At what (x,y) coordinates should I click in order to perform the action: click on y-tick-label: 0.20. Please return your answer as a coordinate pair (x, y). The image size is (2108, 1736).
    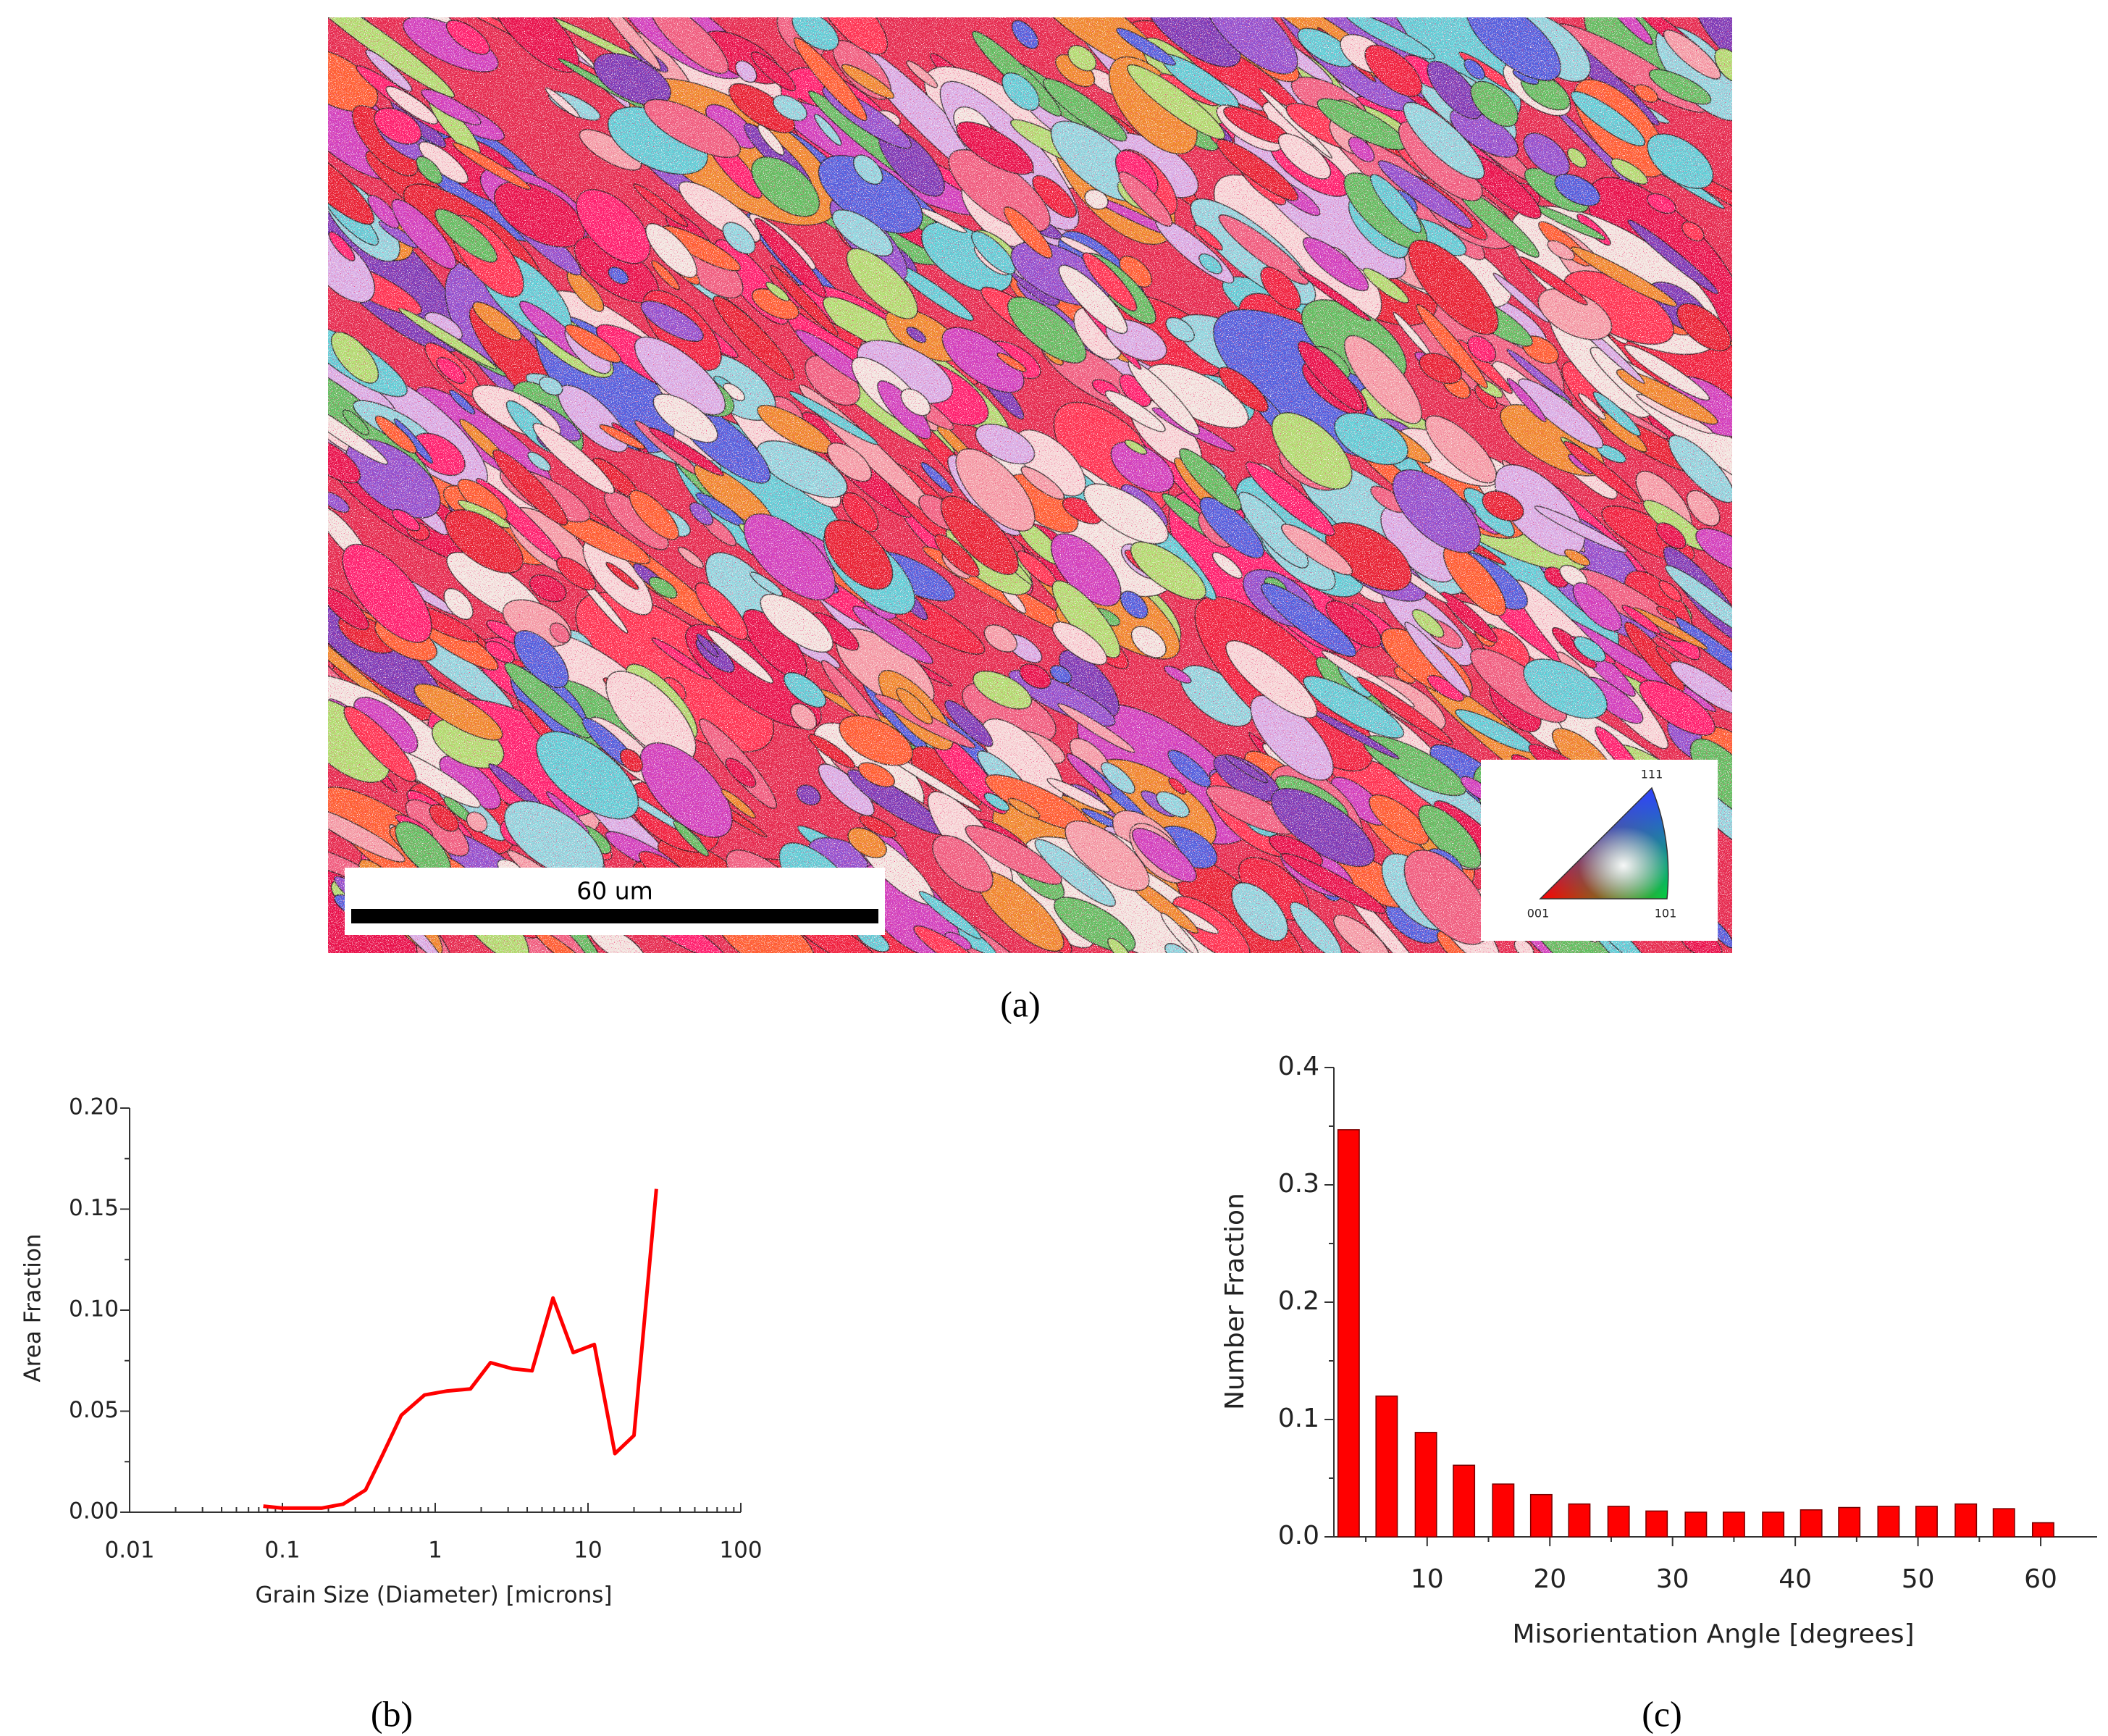
    Looking at the image, I should click on (94, 1107).